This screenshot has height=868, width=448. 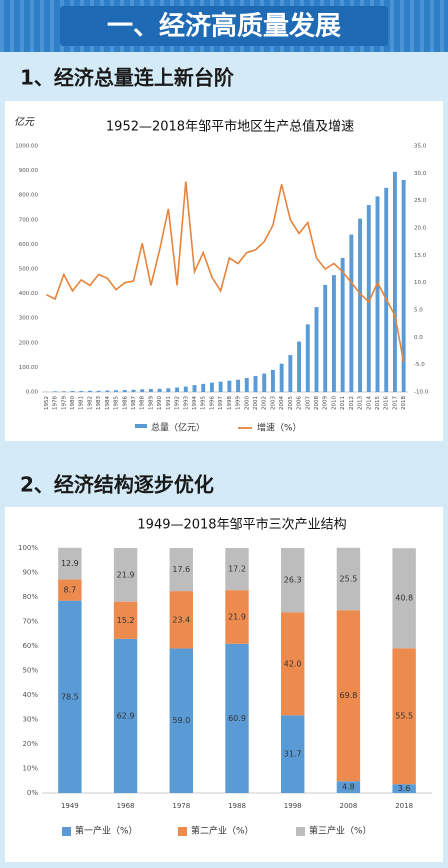 I want to click on x-tick-label: 2002, so click(x=265, y=403).